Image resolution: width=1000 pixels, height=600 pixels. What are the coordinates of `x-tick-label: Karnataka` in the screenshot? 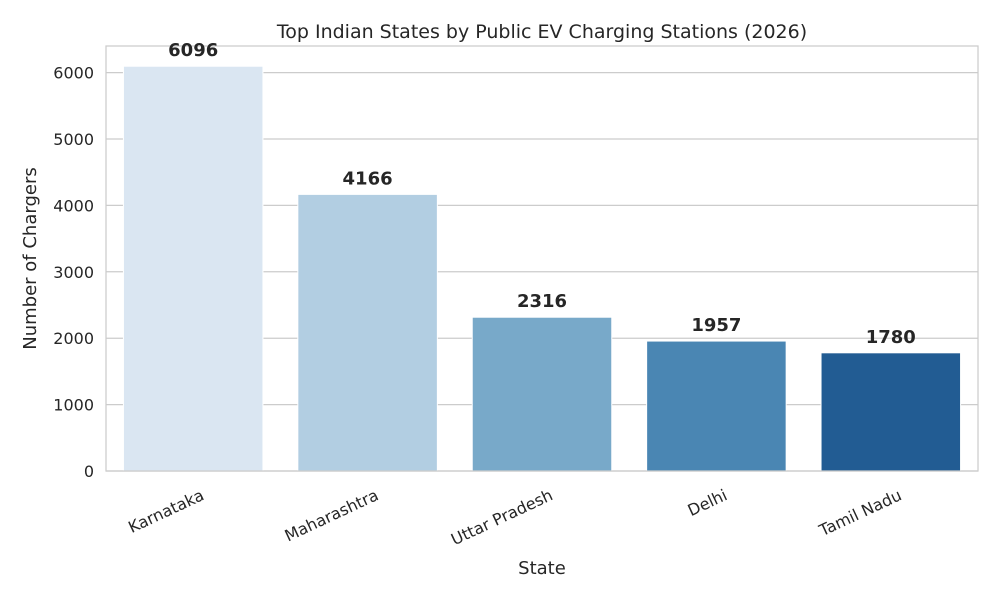 It's located at (166, 511).